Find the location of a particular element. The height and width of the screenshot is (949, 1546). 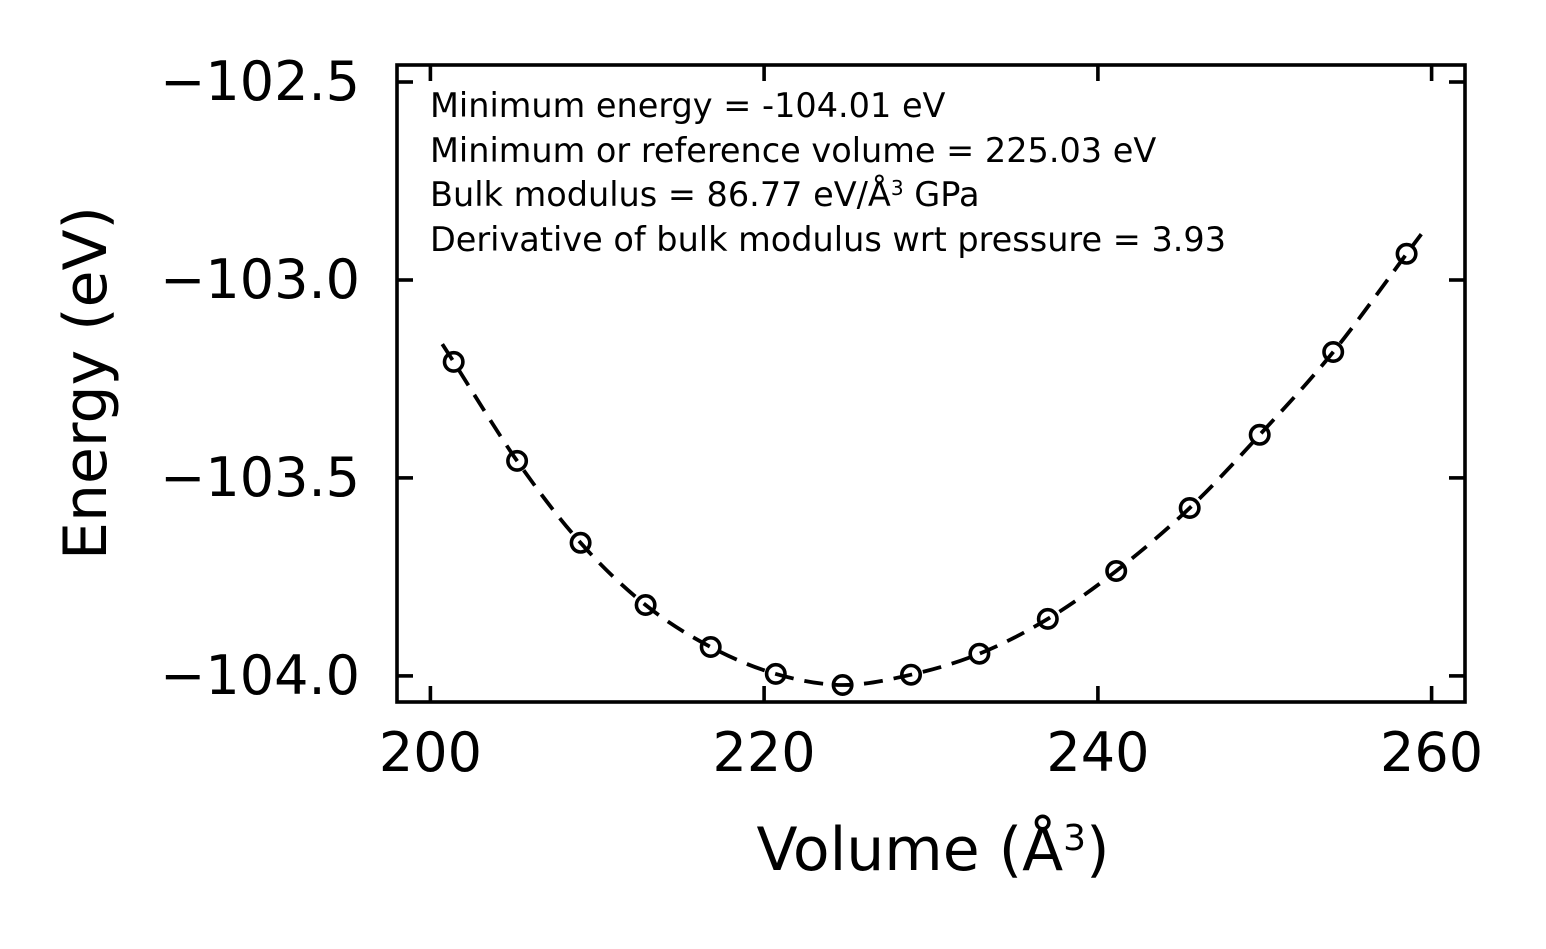

x-axis-label-superscript: 3 is located at coordinates (1075, 839).